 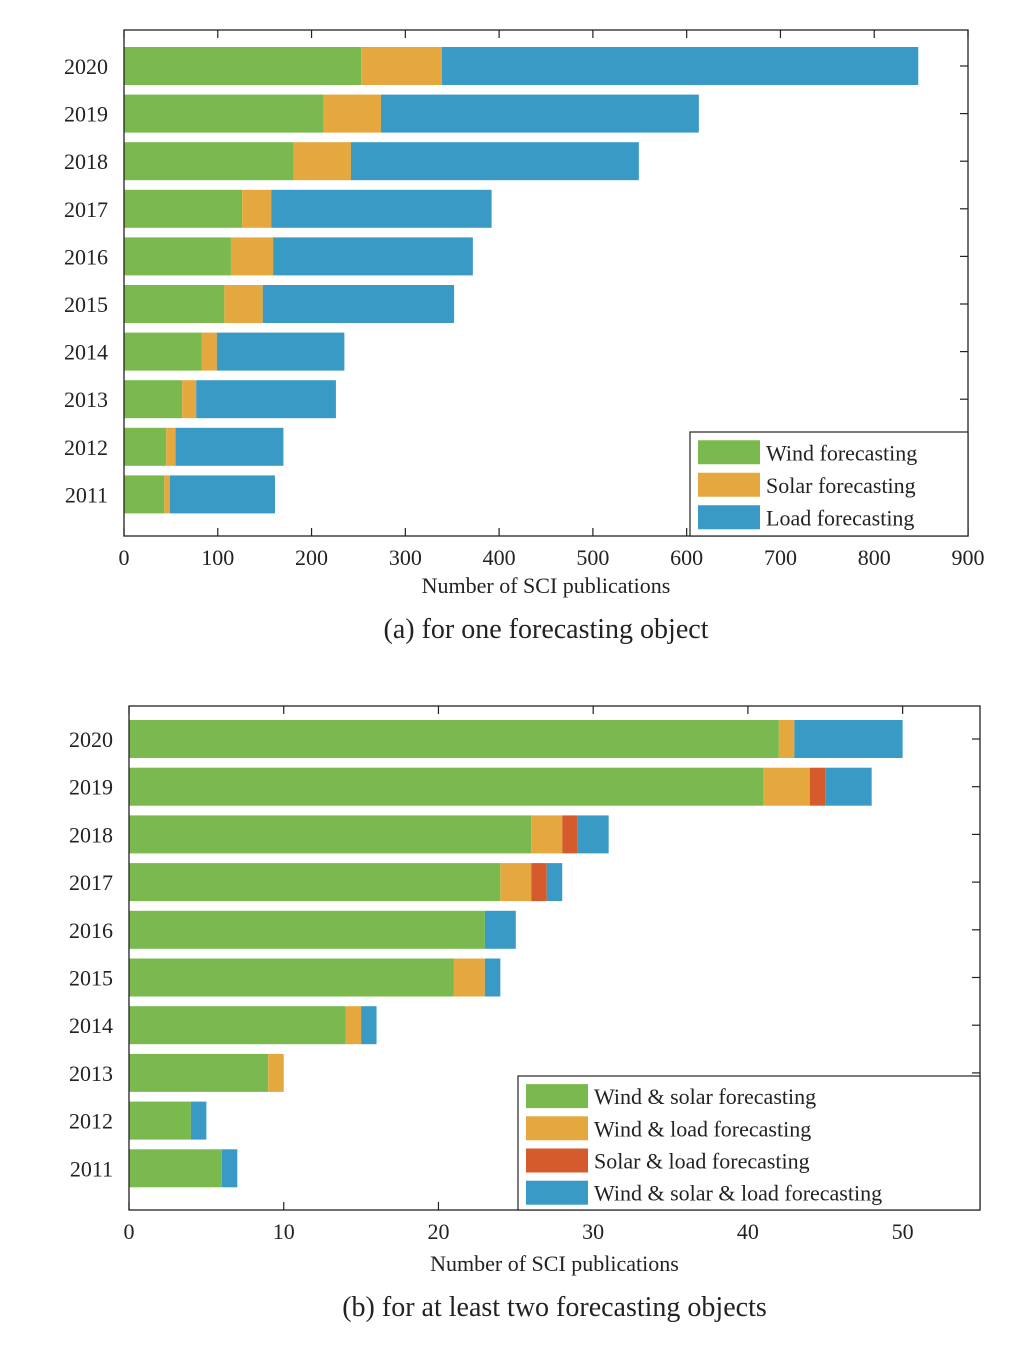 What do you see at coordinates (492, 977) in the screenshot?
I see `chart-b-bar-2015-wind-and-solar-and-load-forecasting` at bounding box center [492, 977].